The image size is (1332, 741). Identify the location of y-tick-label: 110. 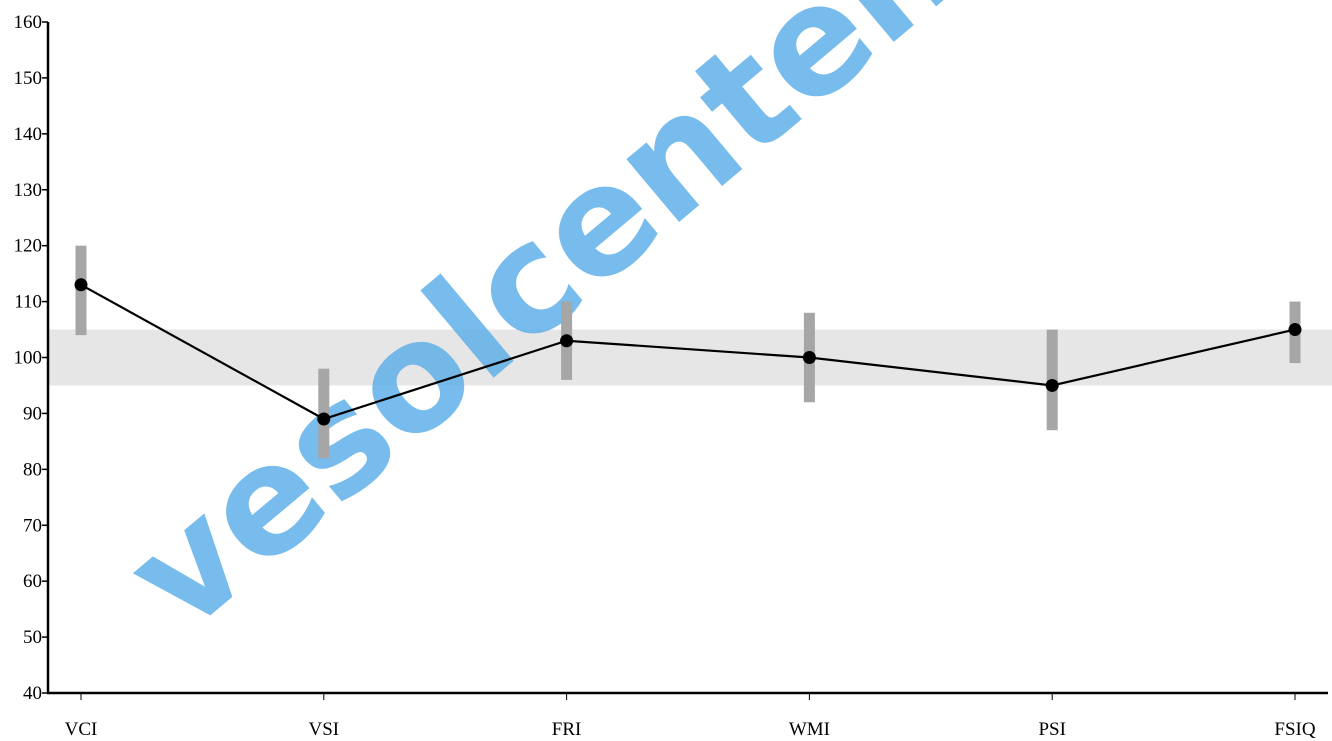
(28, 302).